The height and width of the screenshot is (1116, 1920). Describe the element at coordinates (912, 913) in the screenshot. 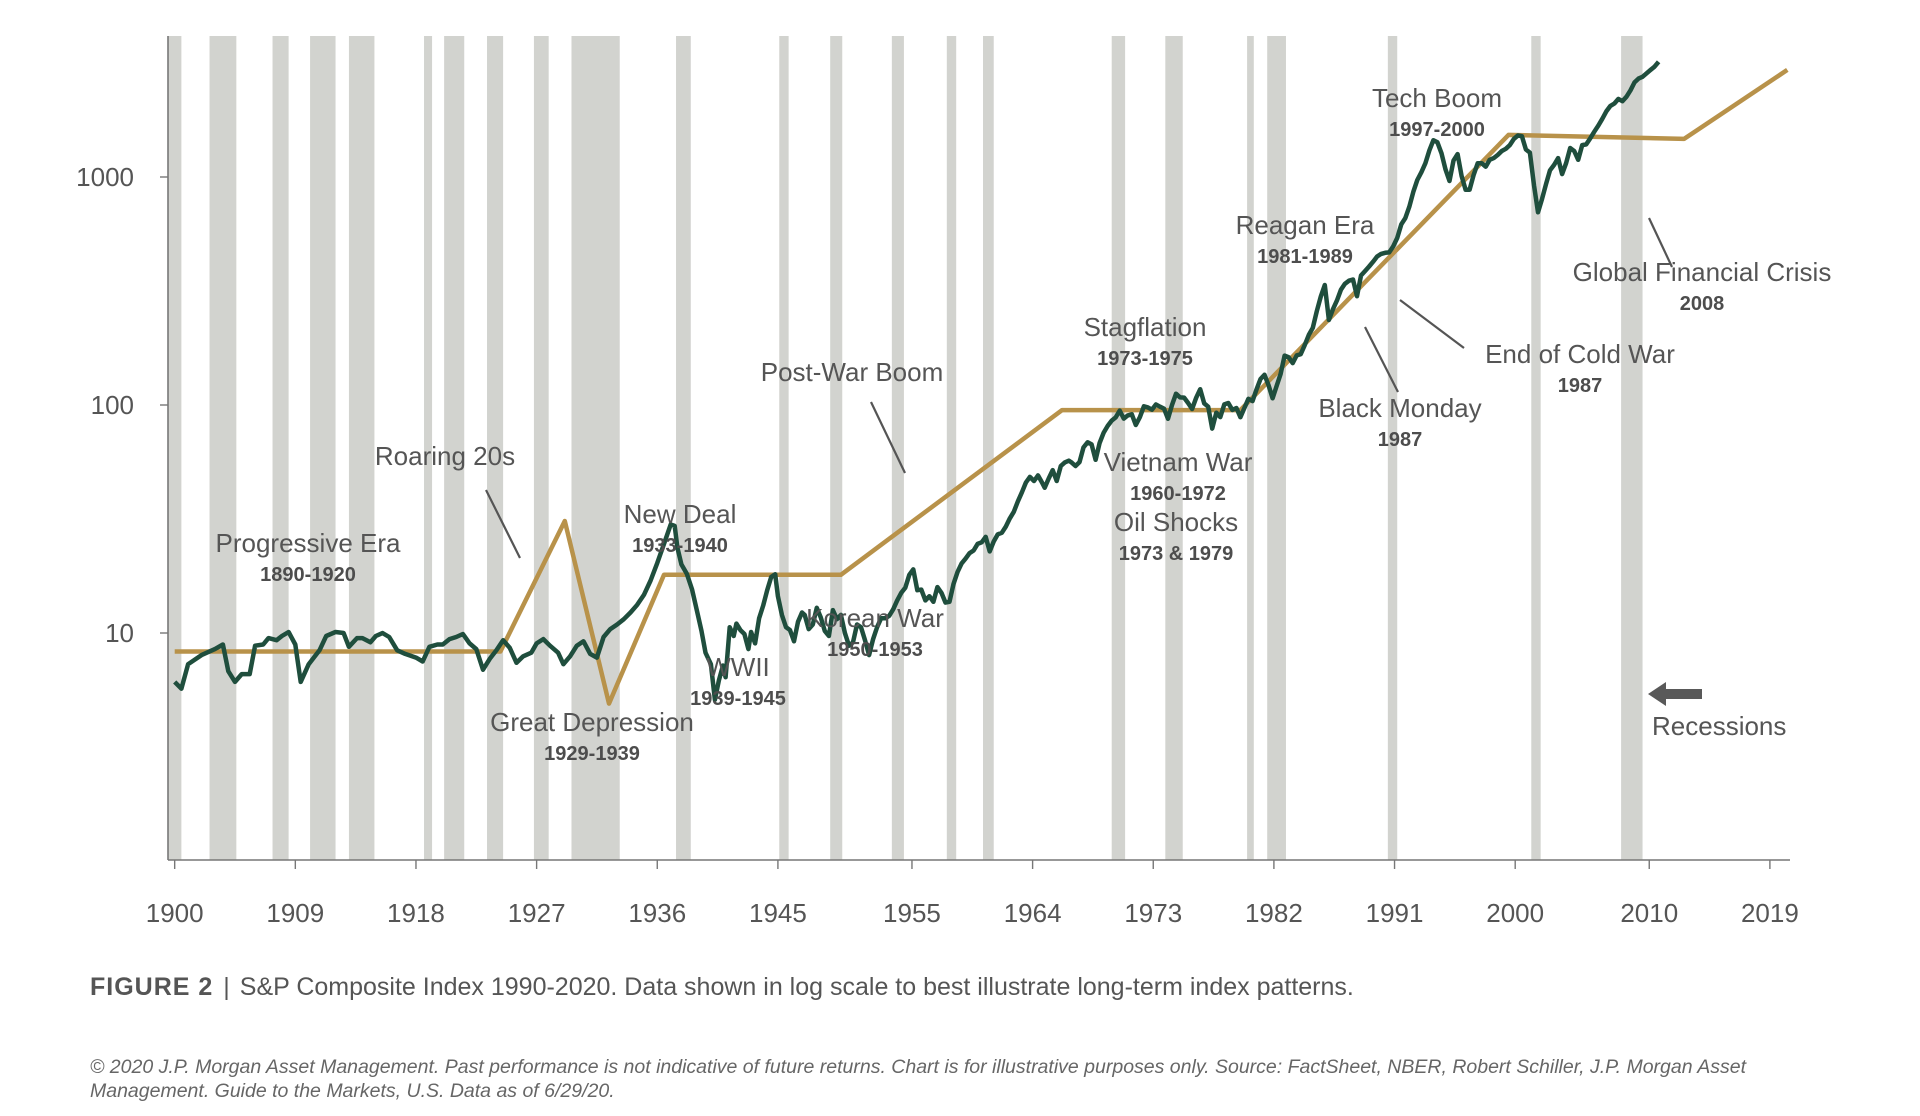

I see `x-tick-label: 1955` at that location.